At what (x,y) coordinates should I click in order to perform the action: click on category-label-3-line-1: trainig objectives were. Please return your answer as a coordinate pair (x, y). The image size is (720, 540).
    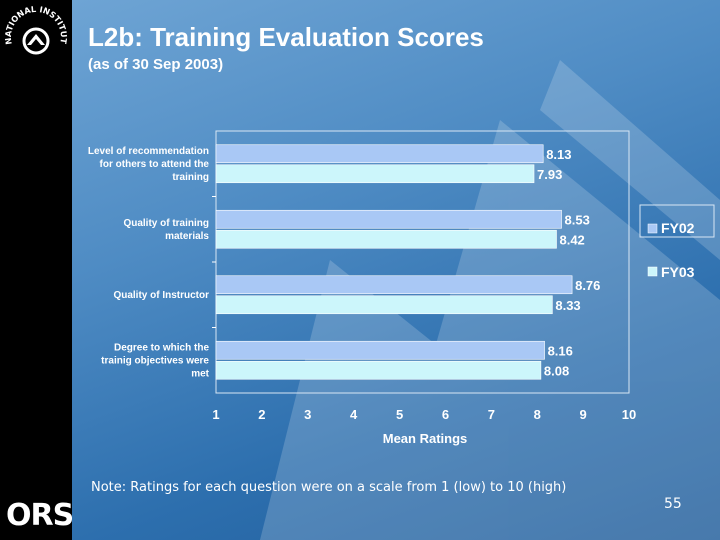
    Looking at the image, I should click on (155, 360).